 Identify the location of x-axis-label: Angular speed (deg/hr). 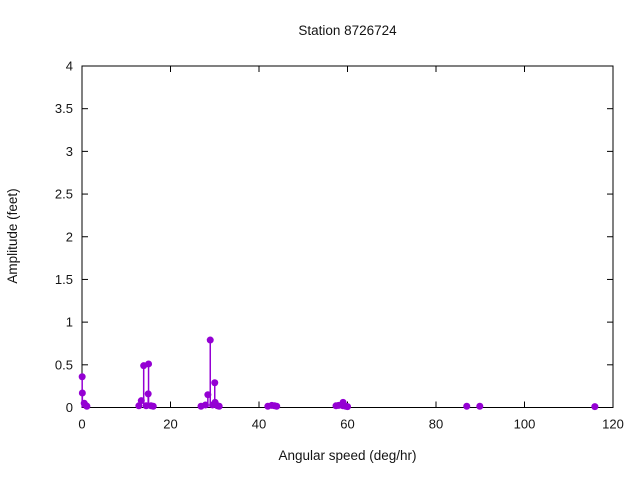
(347, 455).